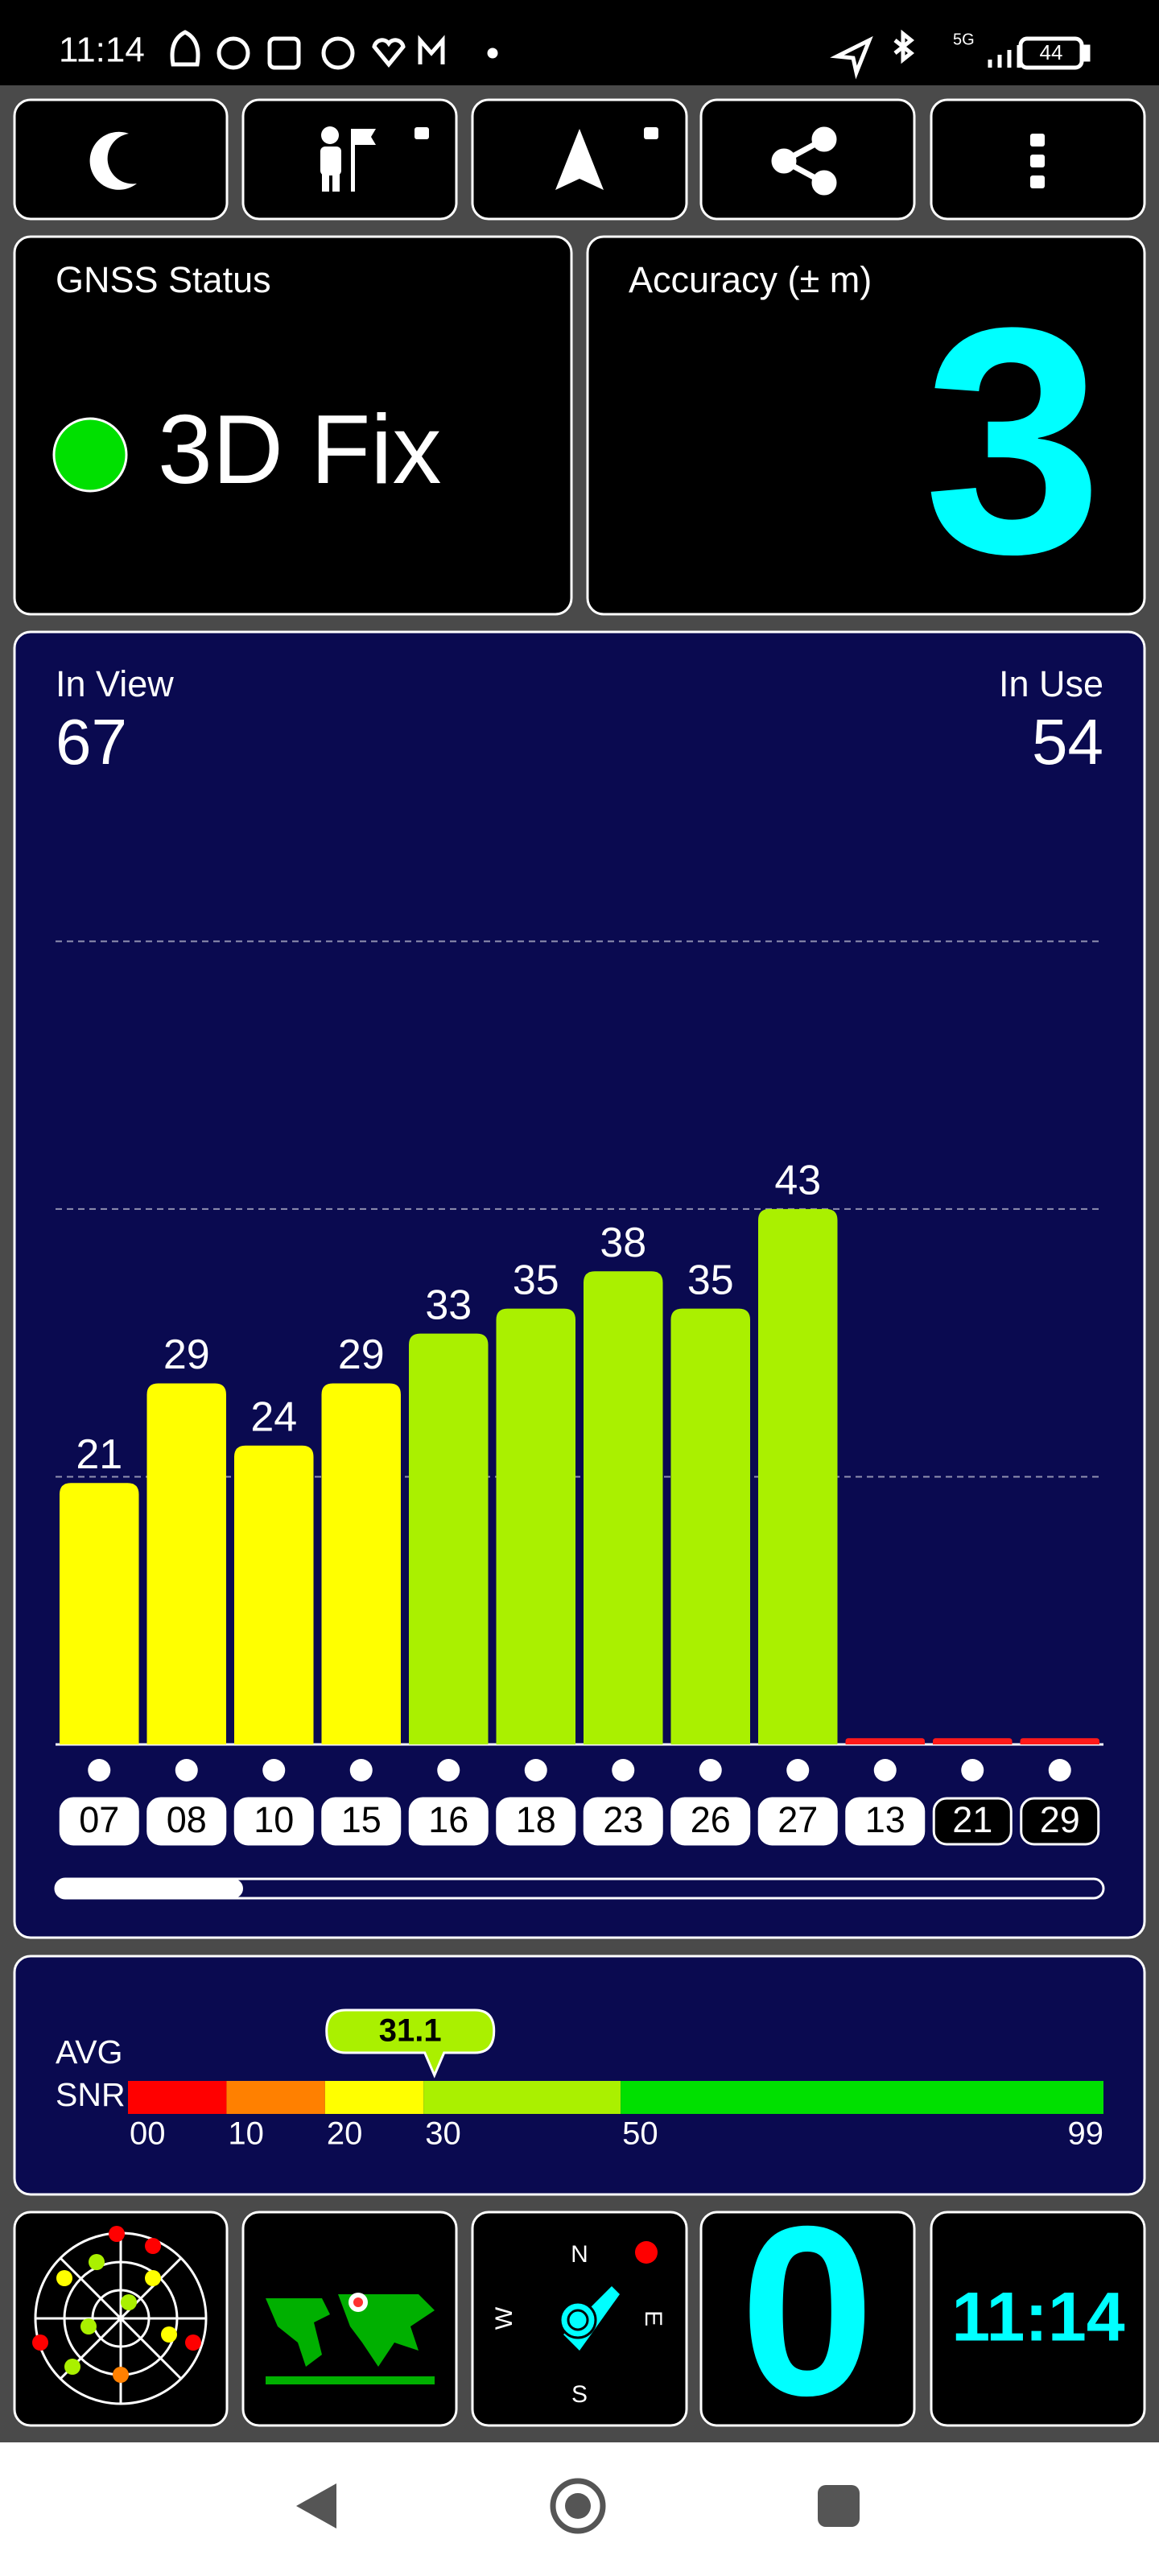  What do you see at coordinates (964, 39) in the screenshot?
I see `network-type: 5G` at bounding box center [964, 39].